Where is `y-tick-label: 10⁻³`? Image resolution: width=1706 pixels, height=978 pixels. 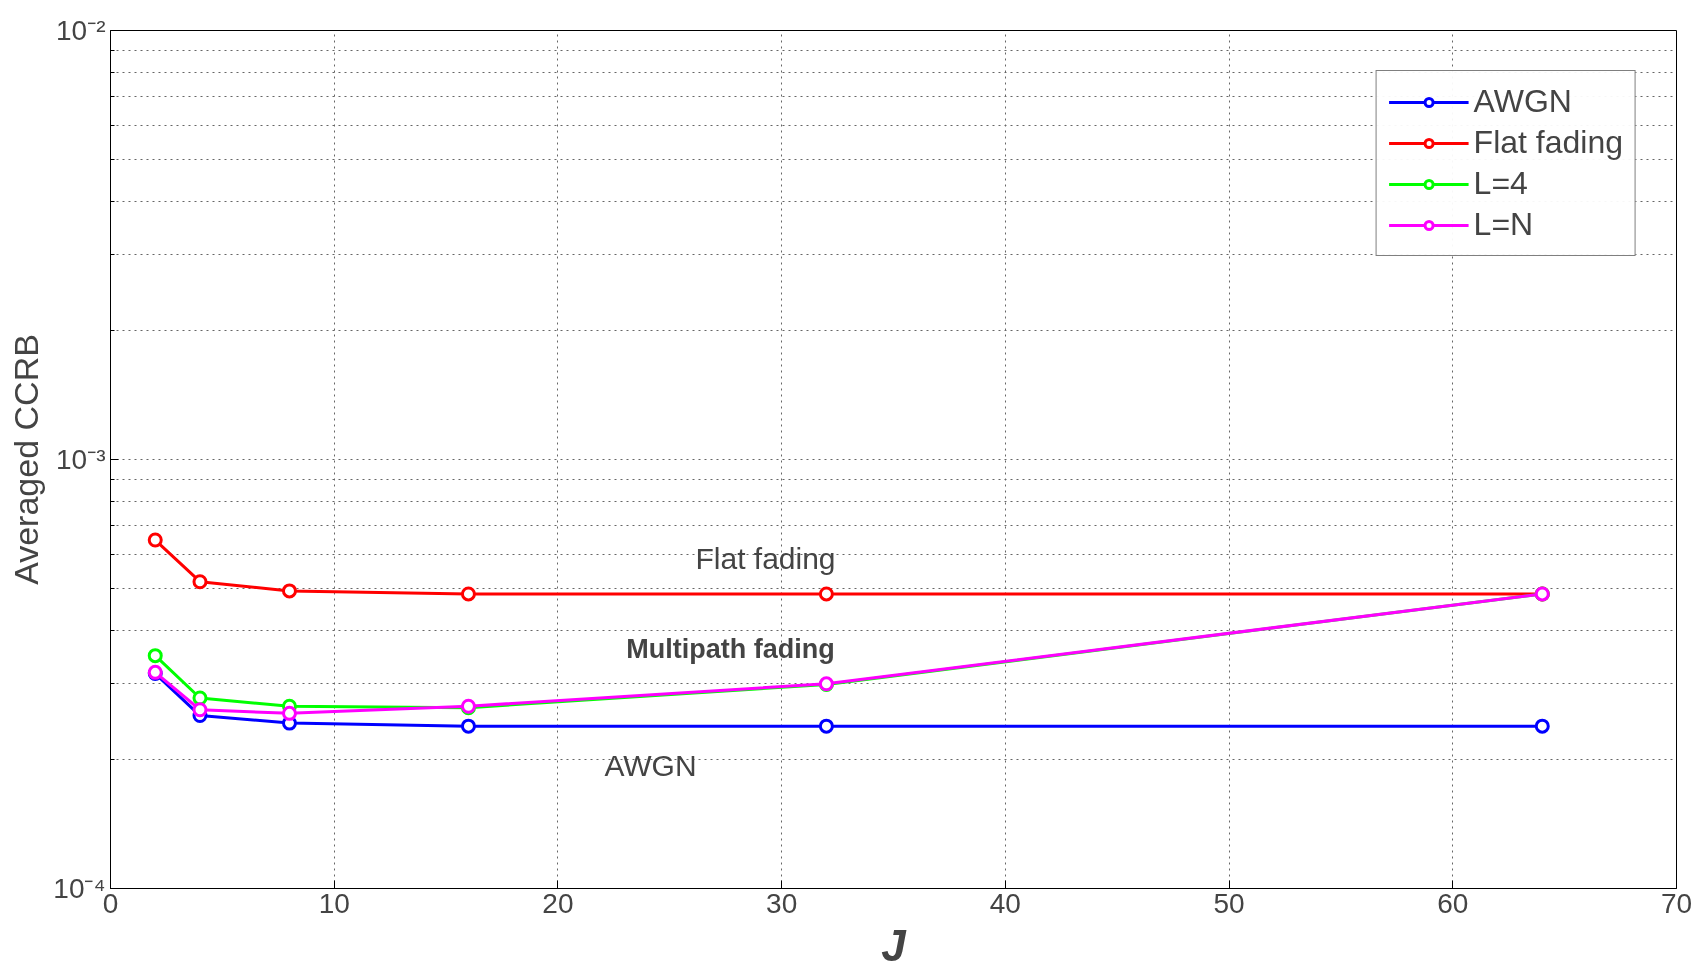
y-tick-label: 10⁻³ is located at coordinates (81, 459).